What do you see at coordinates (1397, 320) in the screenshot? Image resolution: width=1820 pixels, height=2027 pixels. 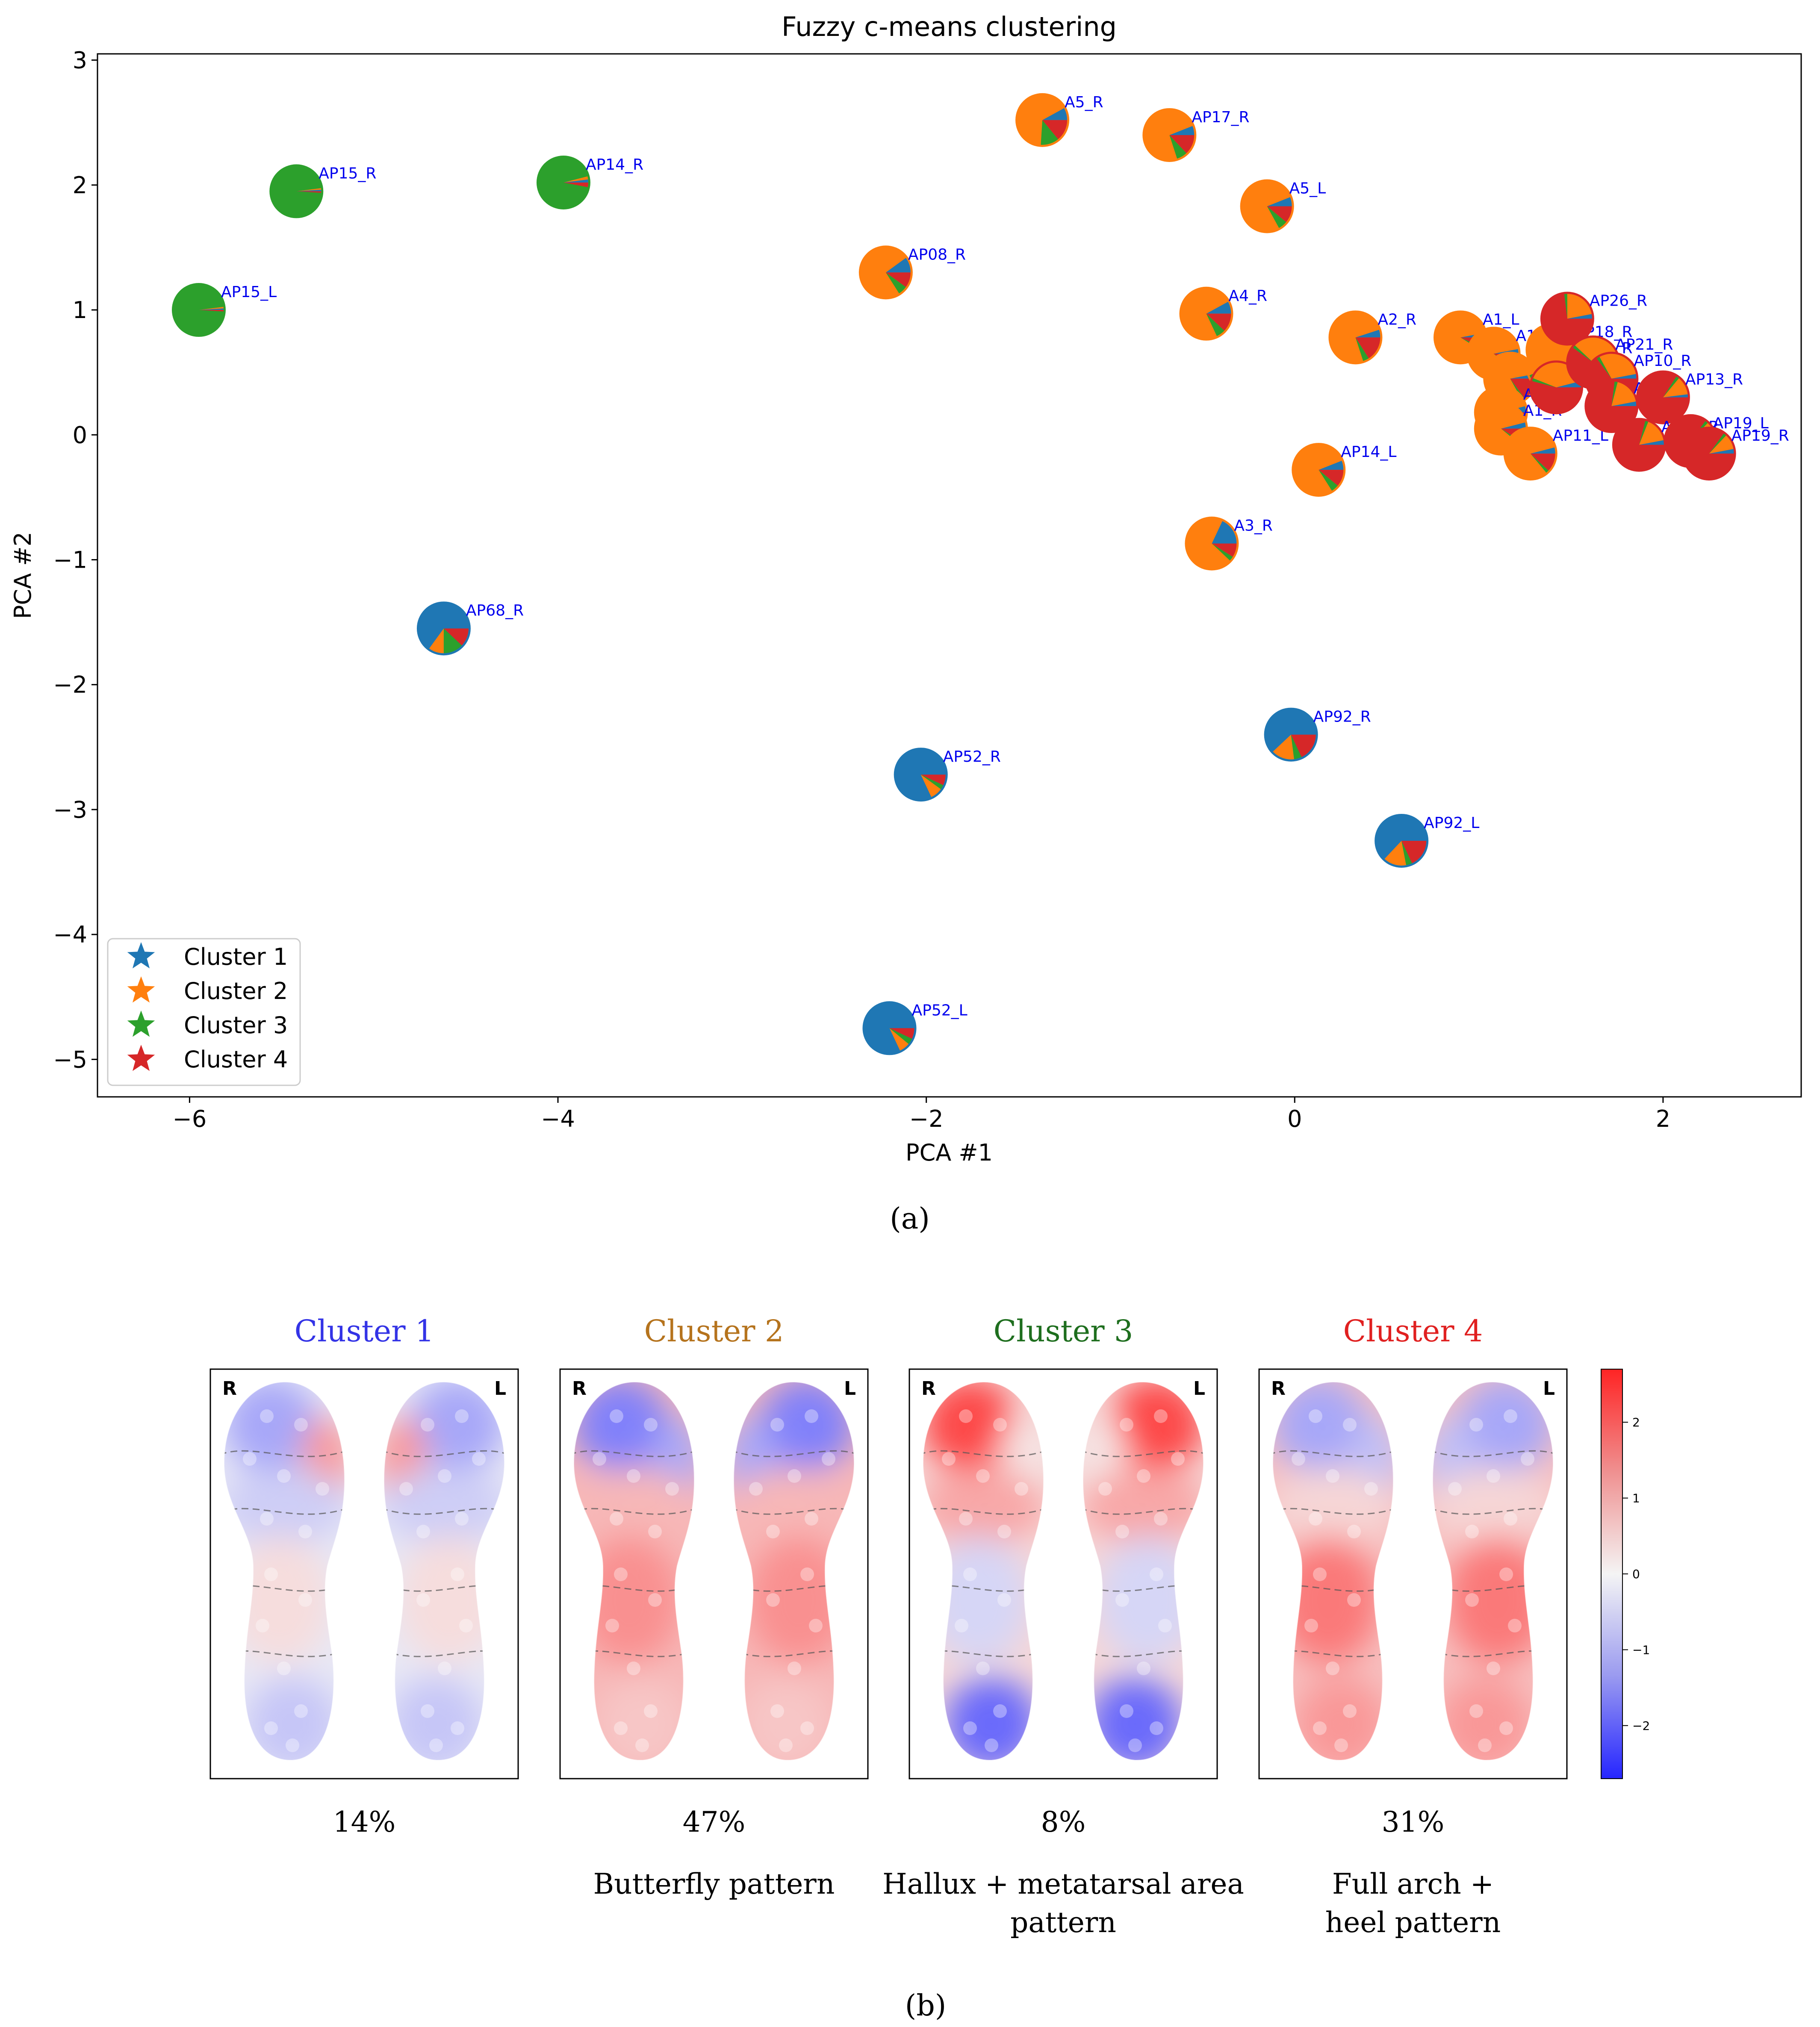 I see `point-label: A2_R` at bounding box center [1397, 320].